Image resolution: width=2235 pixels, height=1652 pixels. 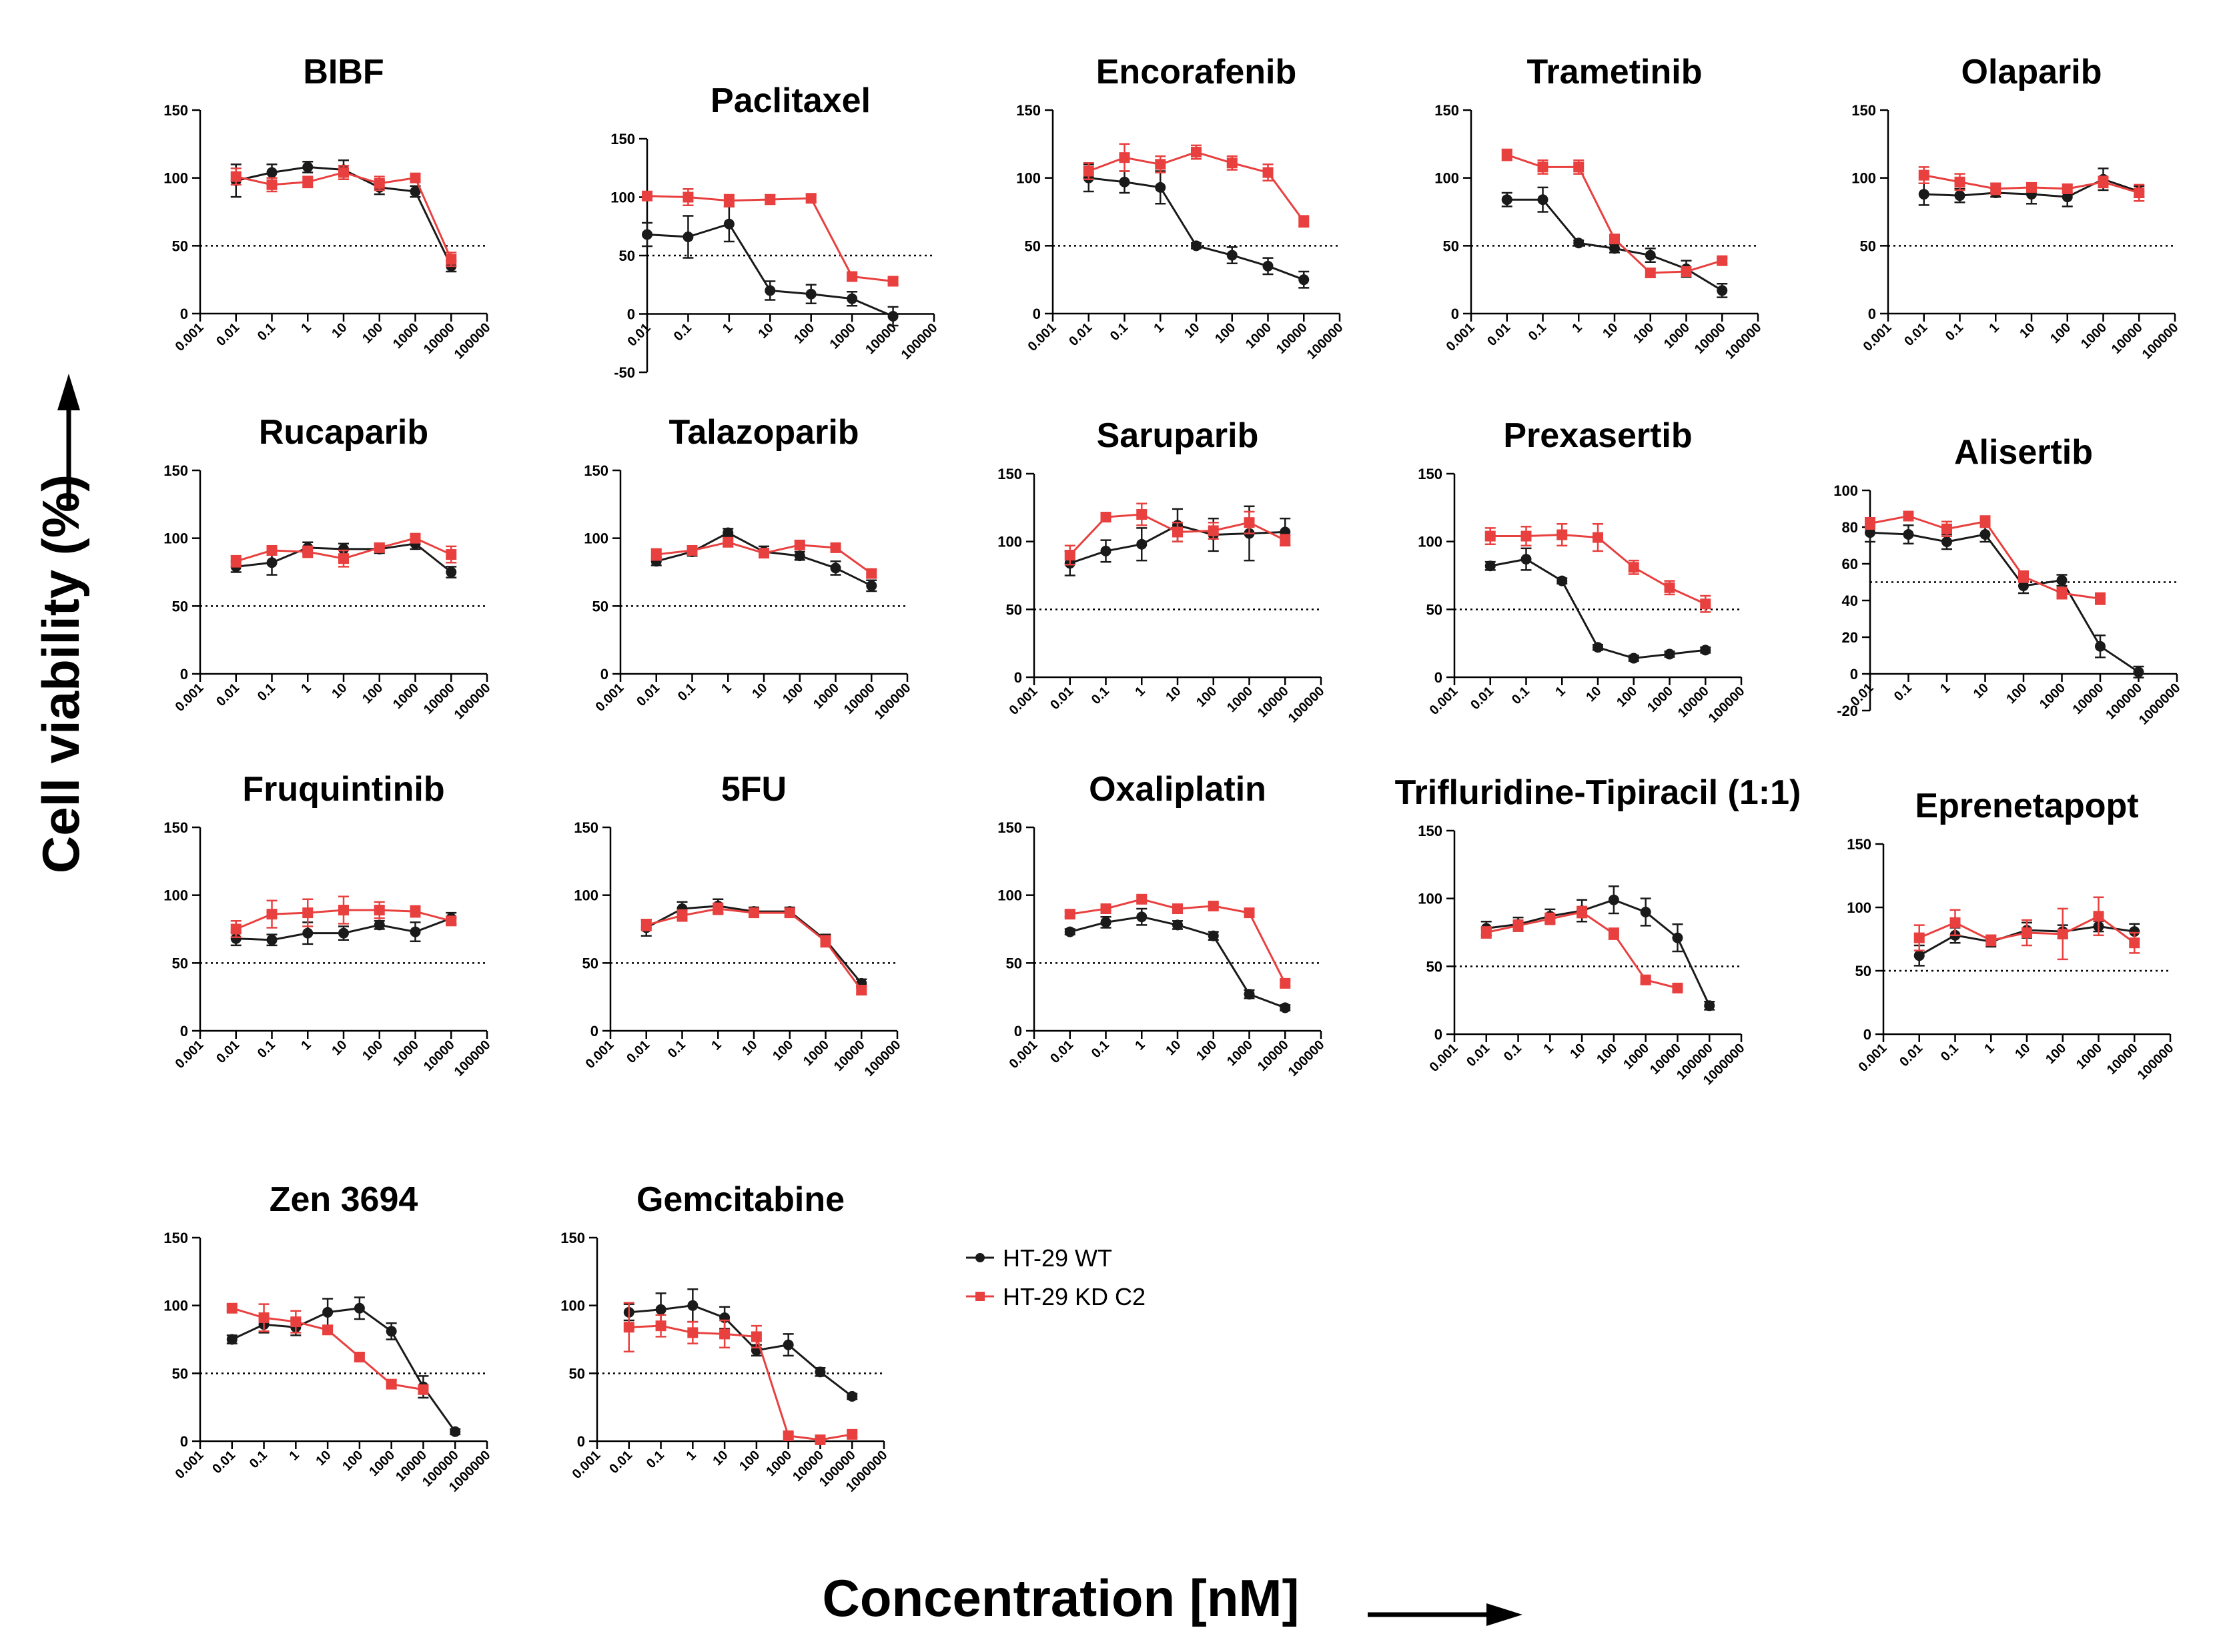 I want to click on panel-title-5fu: 5FU, so click(x=754, y=789).